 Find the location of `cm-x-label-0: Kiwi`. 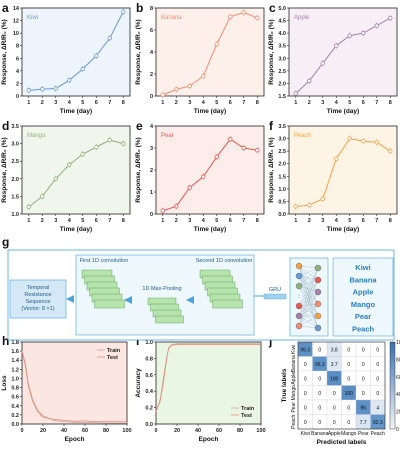

cm-x-label-0: Kiwi is located at coordinates (305, 434).